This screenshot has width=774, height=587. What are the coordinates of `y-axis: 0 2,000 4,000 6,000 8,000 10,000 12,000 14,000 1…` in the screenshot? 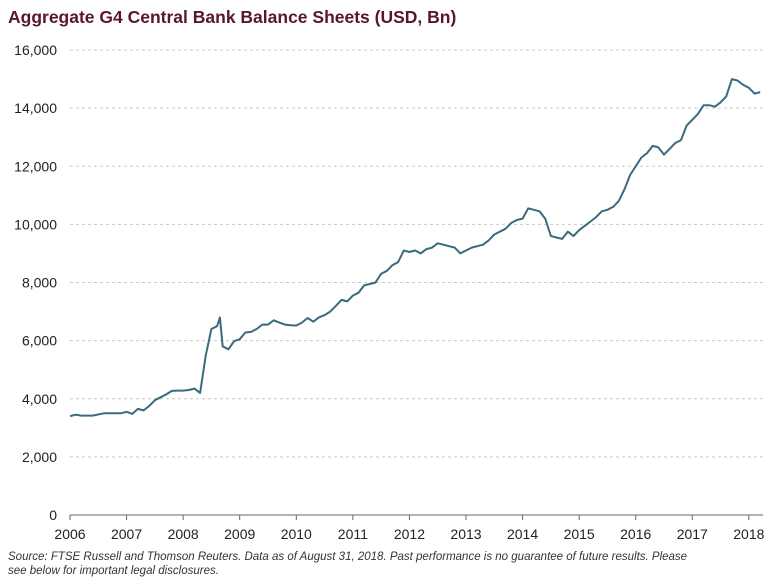 It's located at (35, 282).